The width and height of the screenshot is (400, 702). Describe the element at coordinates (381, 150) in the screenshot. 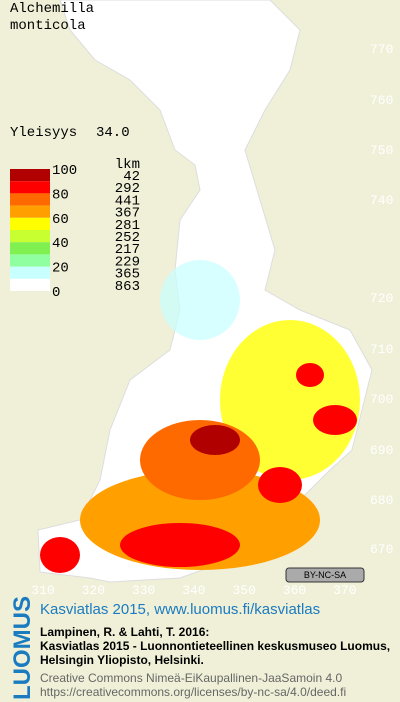

I see `north-label: 750` at that location.